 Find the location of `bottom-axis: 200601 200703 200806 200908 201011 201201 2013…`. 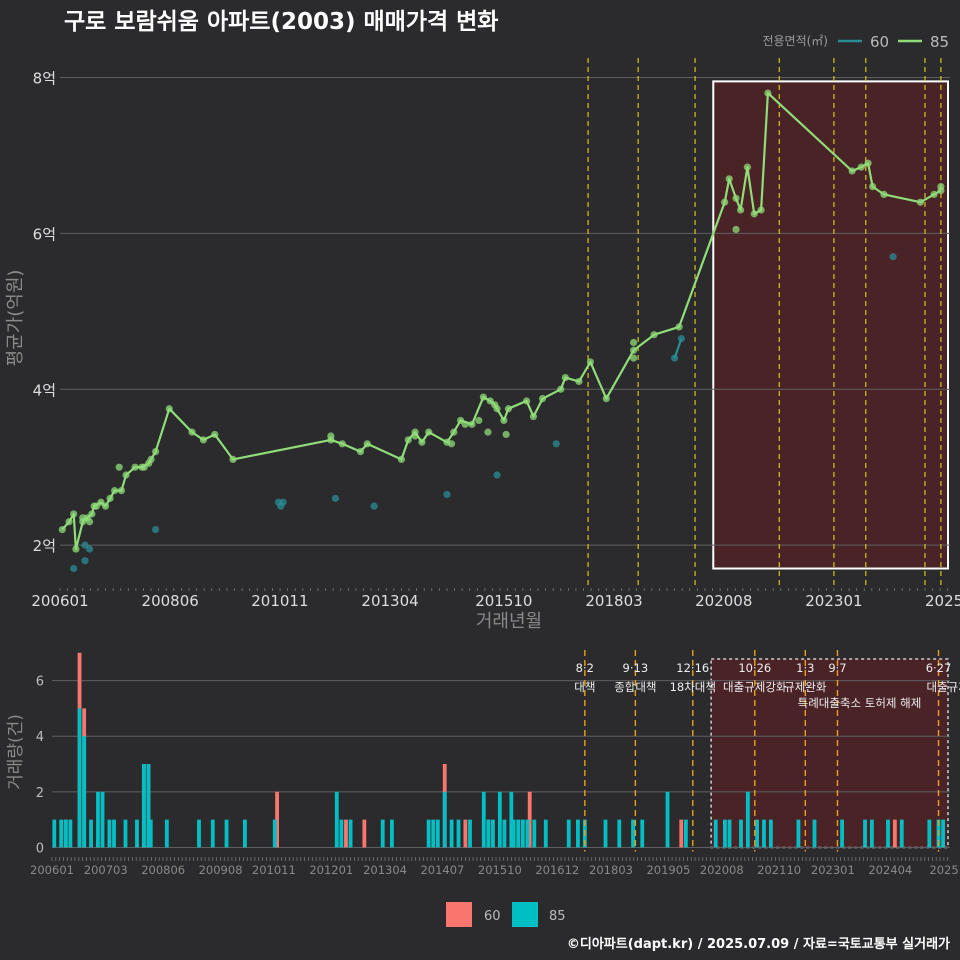

bottom-axis: 200601 200703 200806 200908 201011 201201 2013… is located at coordinates (494, 867).